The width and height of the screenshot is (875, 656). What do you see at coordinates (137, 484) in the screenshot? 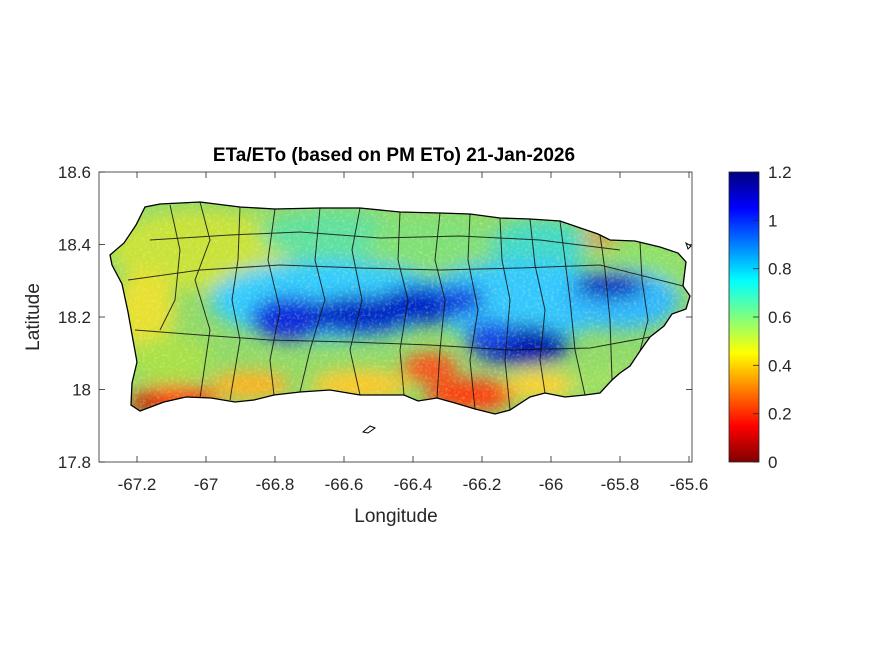
I see `x-tick-label: -67.2` at bounding box center [137, 484].